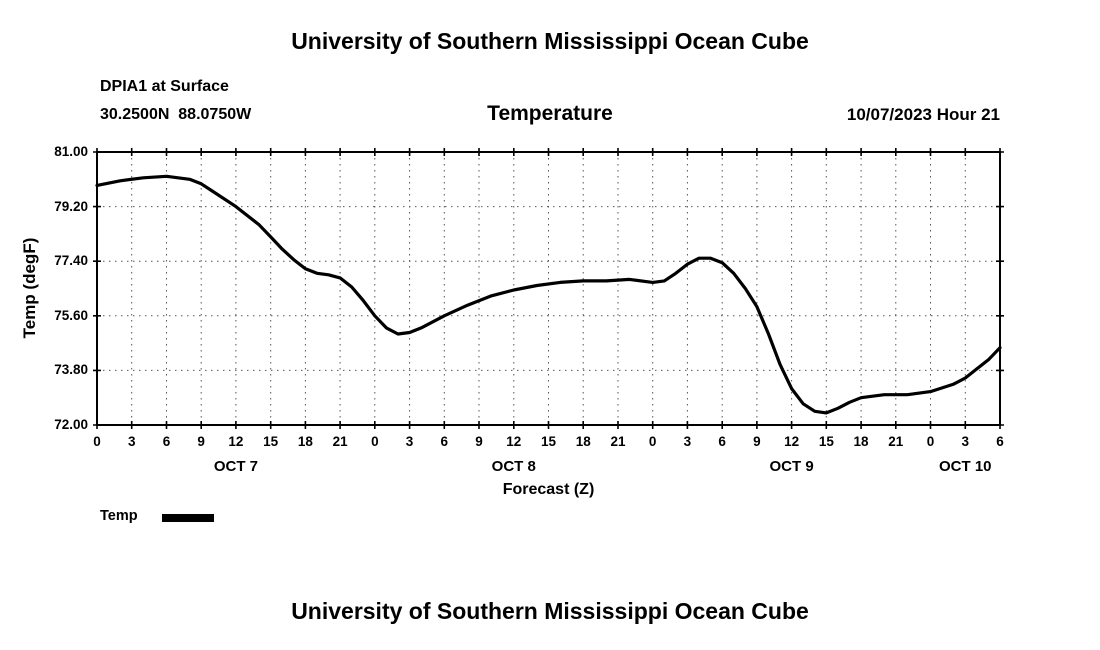  What do you see at coordinates (188, 518) in the screenshot?
I see `legend-line-swatch` at bounding box center [188, 518].